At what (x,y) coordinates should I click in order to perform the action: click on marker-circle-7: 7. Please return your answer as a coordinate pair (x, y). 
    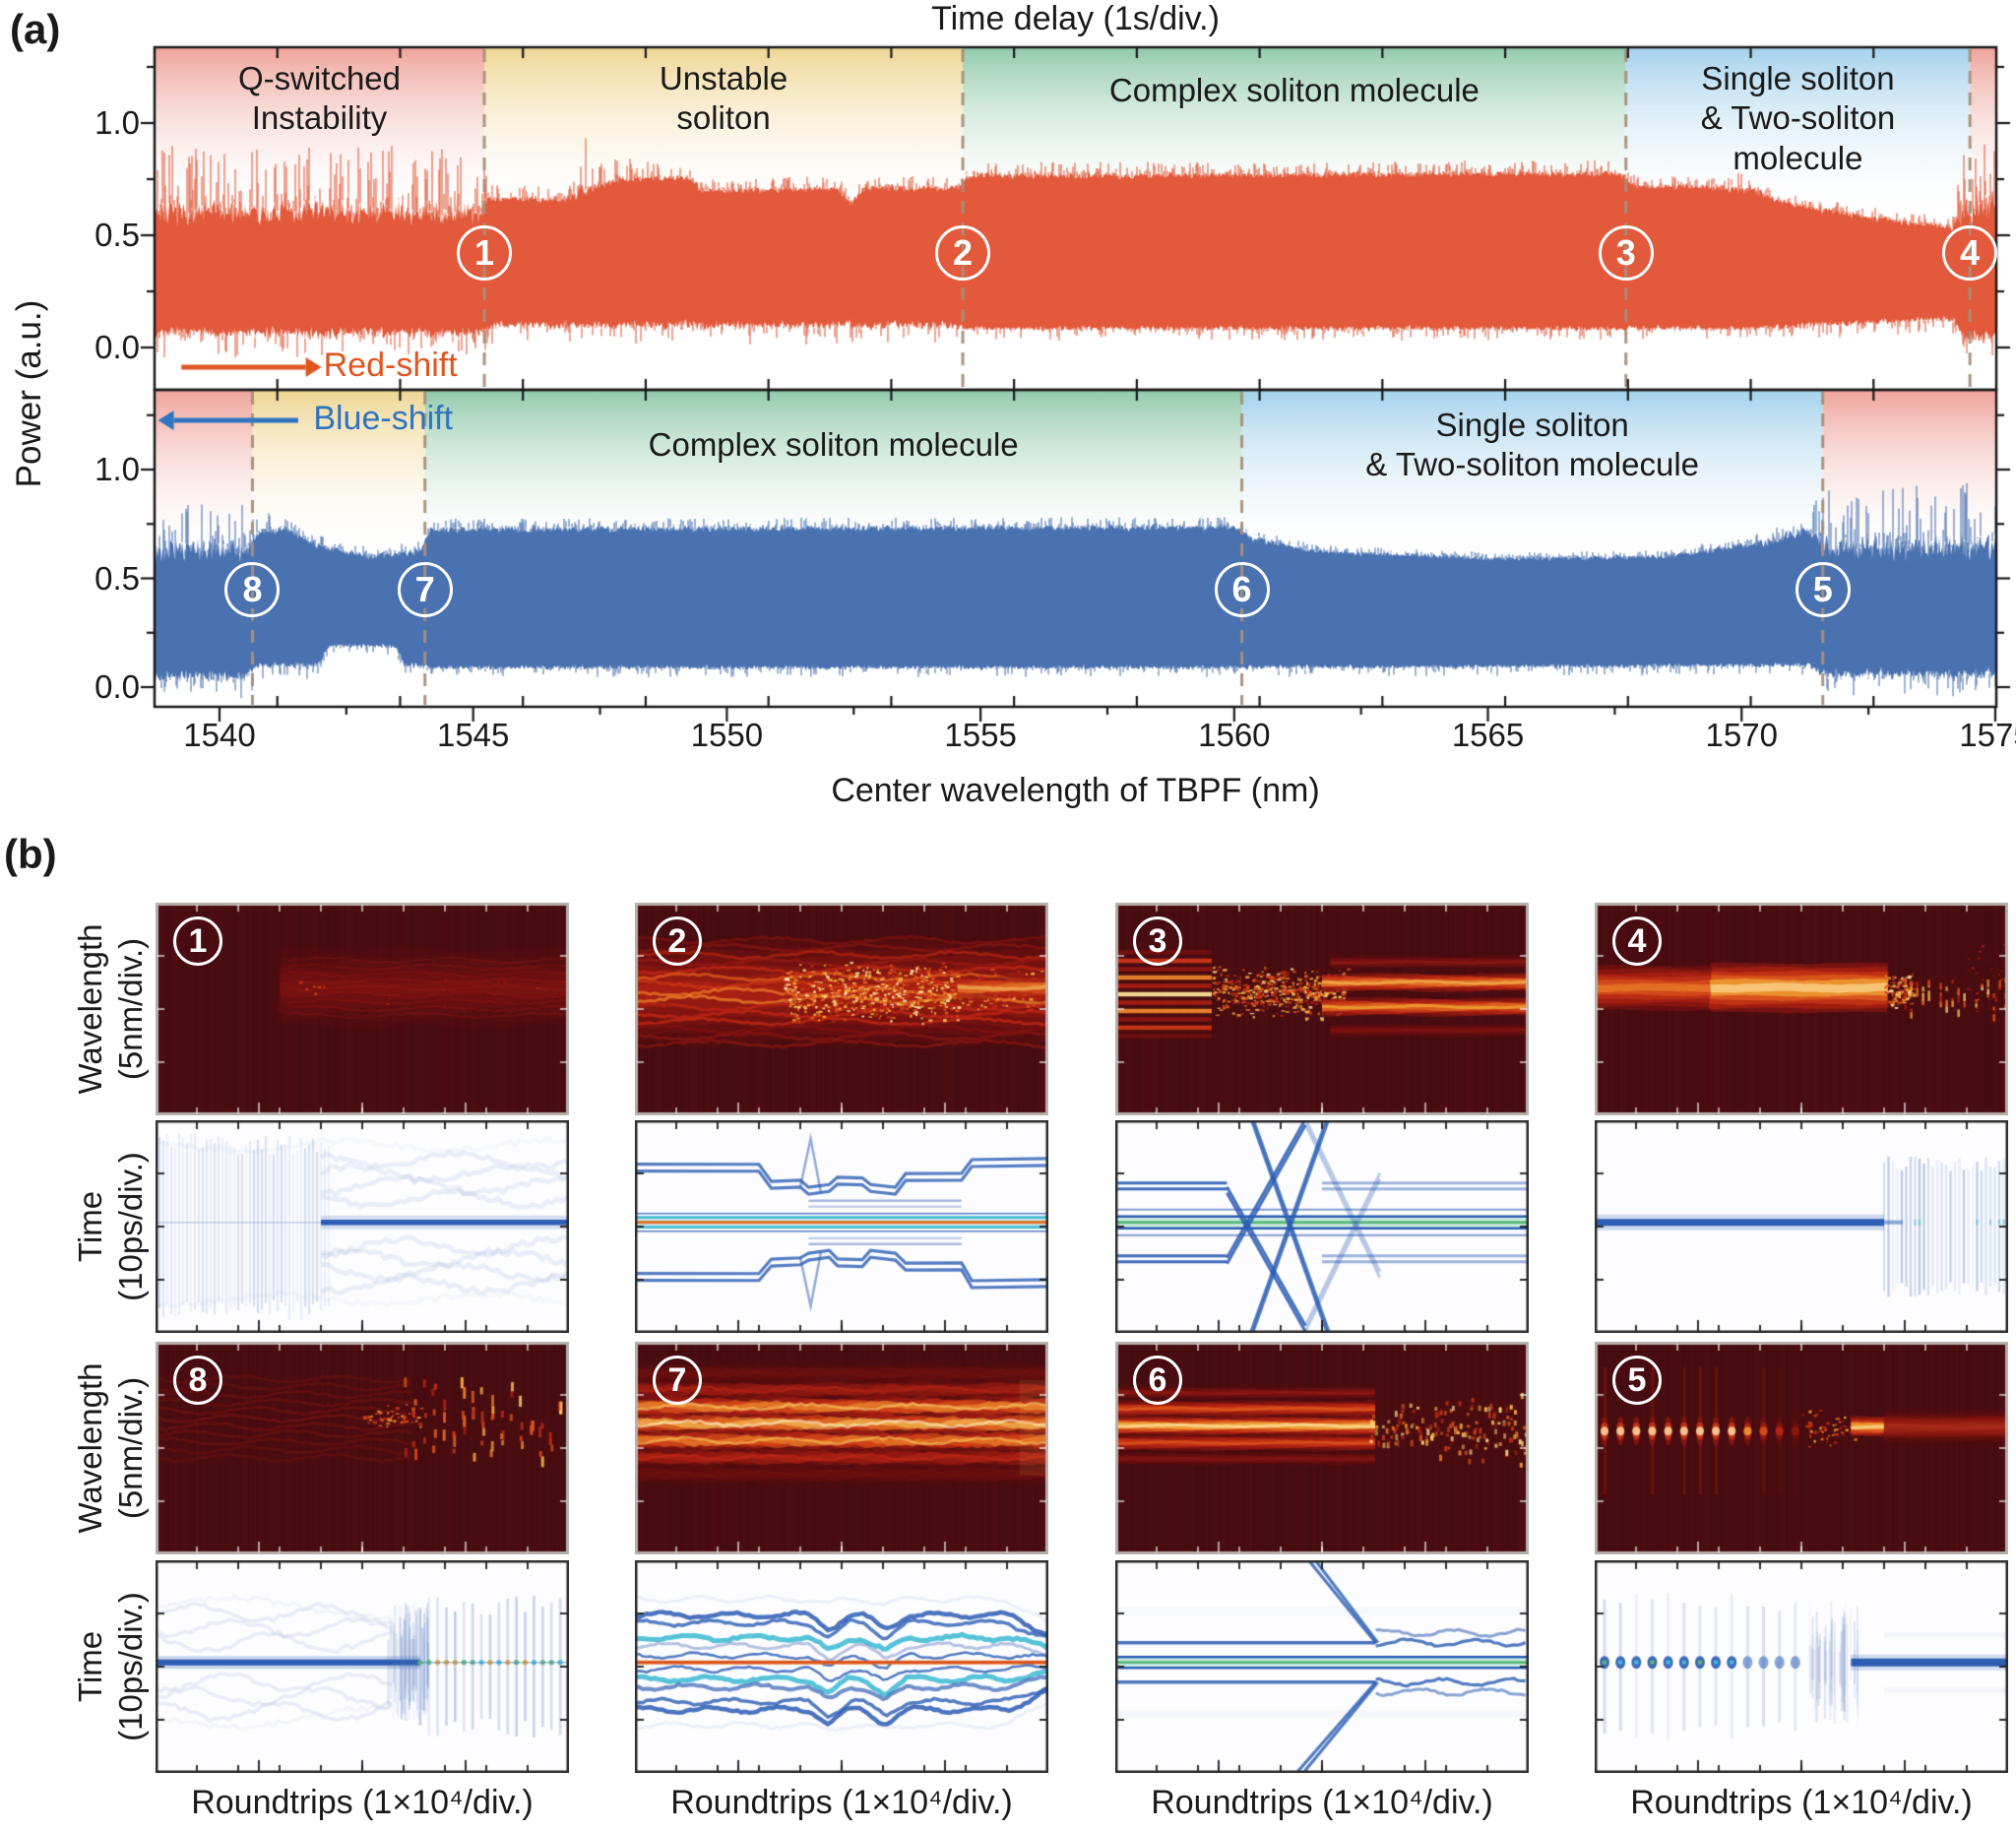
    Looking at the image, I should click on (677, 1380).